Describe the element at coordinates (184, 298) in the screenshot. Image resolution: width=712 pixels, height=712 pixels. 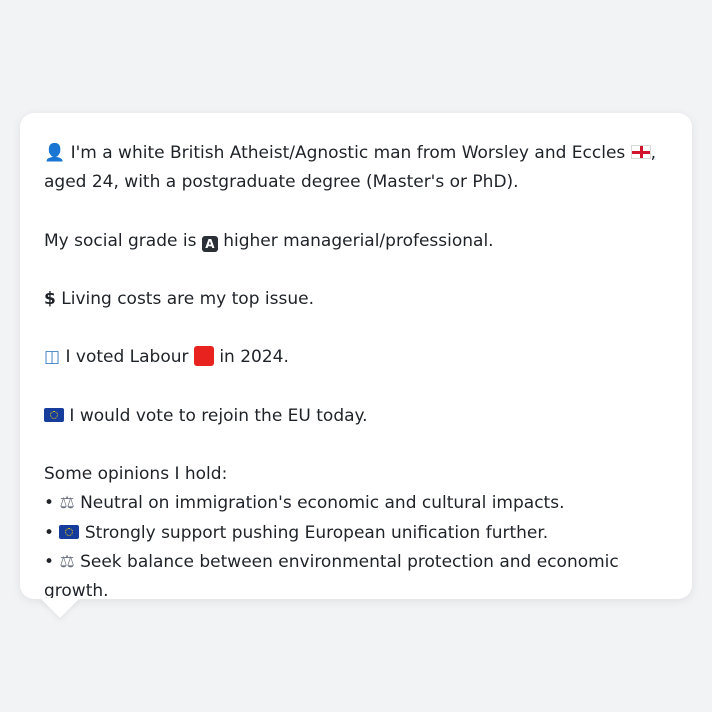
I see `top-issue-text: Living costs are my top issue.` at that location.